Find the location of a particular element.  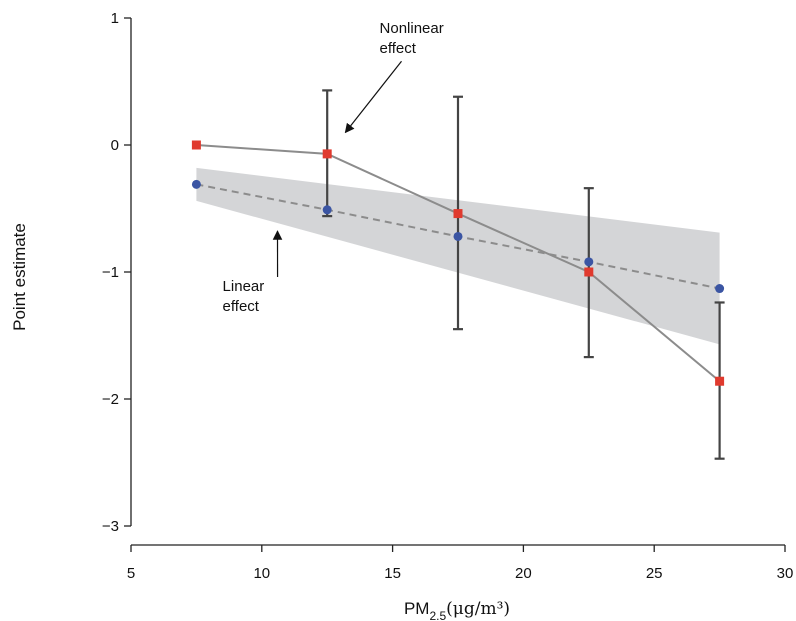

x-tick-label: 30 is located at coordinates (785, 573).